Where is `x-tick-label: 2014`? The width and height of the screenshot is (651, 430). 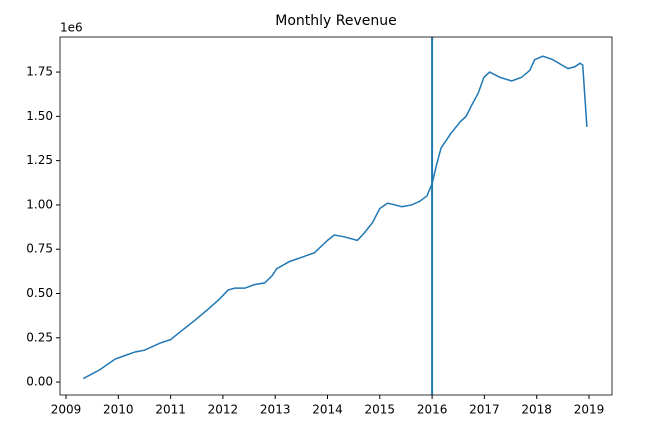
x-tick-label: 2014 is located at coordinates (327, 410).